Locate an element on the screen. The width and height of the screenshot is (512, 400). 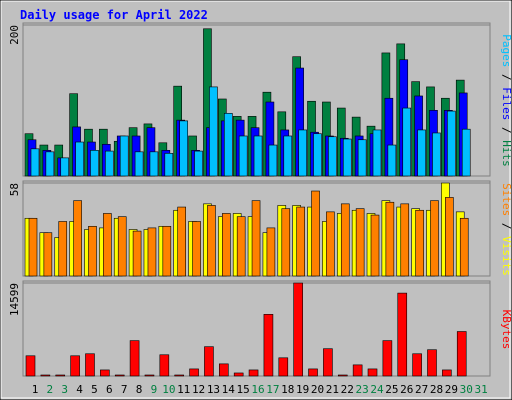
legend: Sites / Visits is located at coordinates (506, 229).